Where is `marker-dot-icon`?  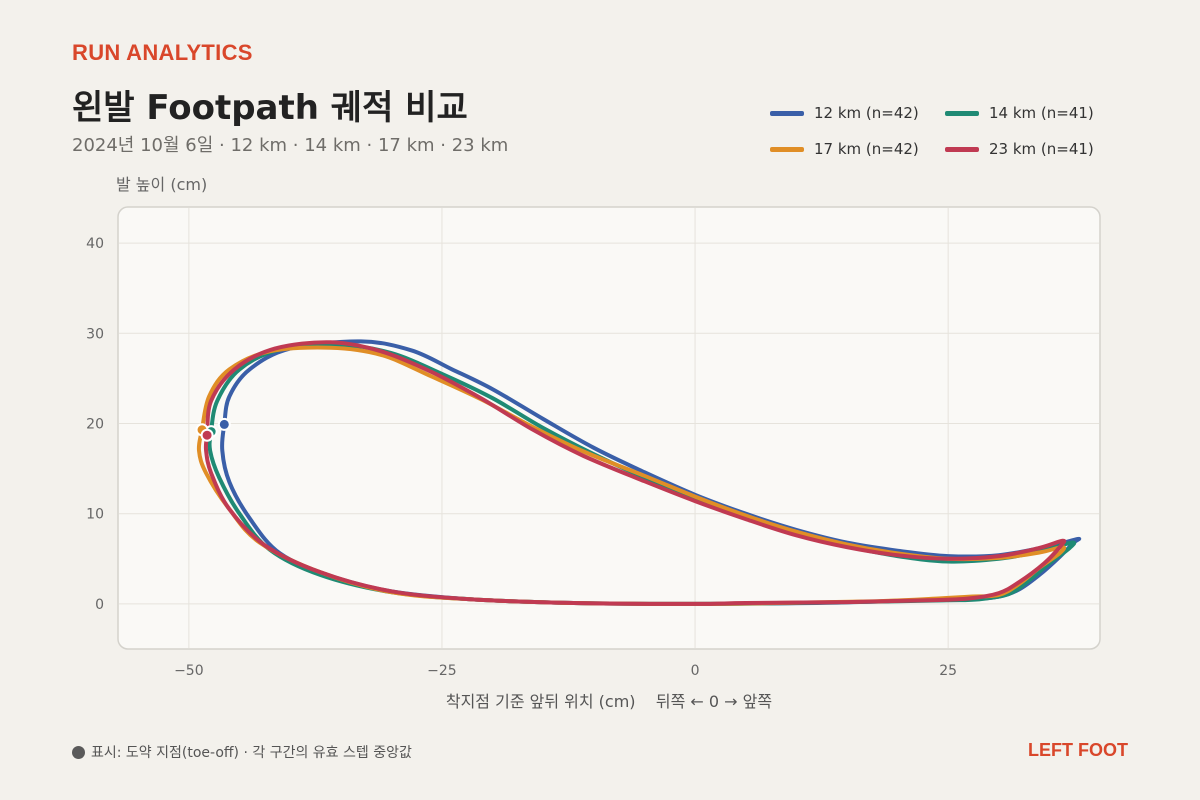
marker-dot-icon is located at coordinates (78, 752).